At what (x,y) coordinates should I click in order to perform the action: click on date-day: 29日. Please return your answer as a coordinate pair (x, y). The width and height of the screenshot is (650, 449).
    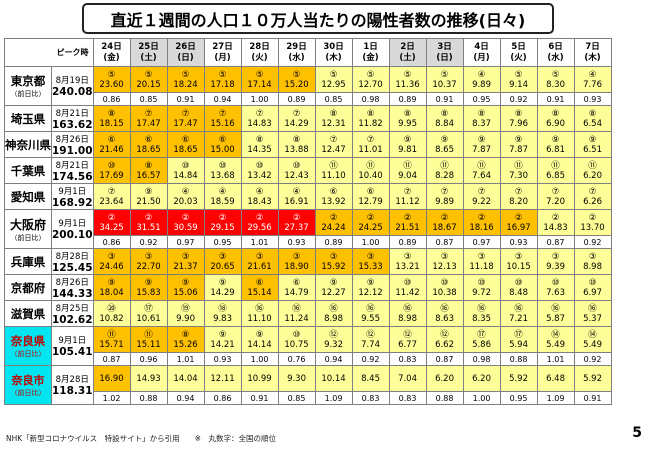
    Looking at the image, I should click on (296, 46).